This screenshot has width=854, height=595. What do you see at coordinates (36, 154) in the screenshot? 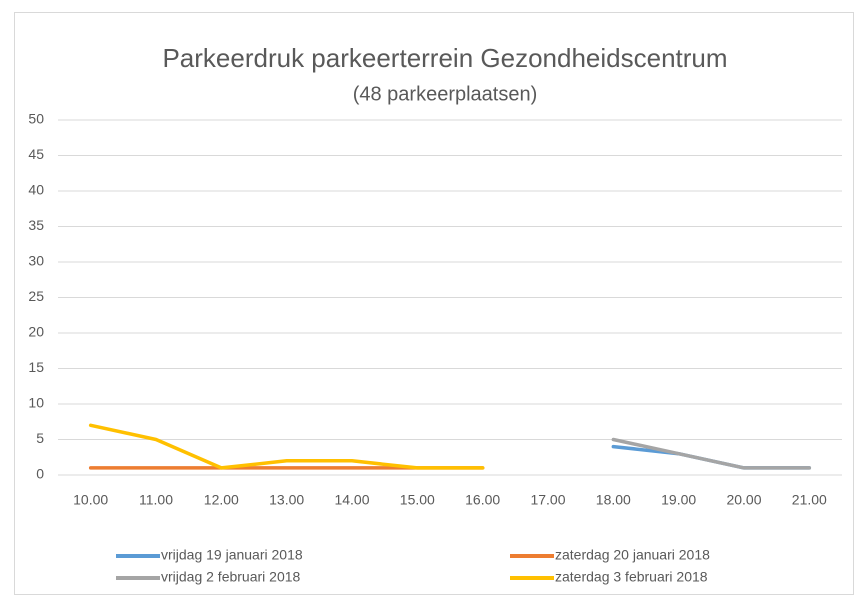
I see `y-tick-label: 45` at bounding box center [36, 154].